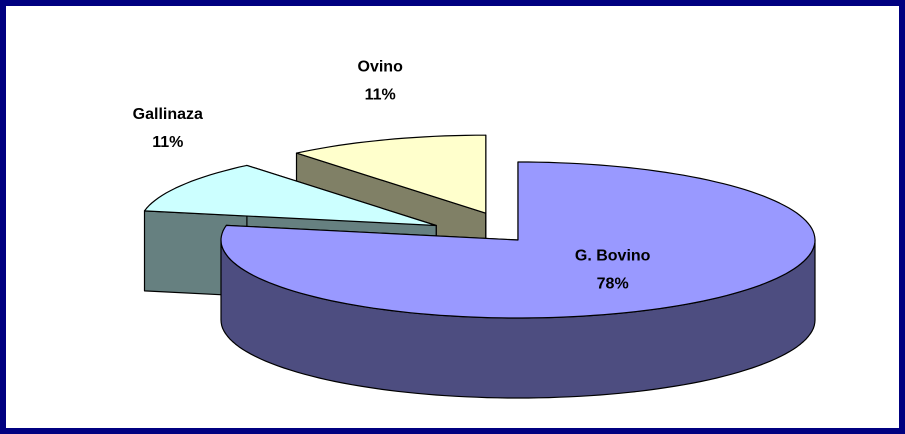 This screenshot has width=905, height=434. I want to click on slice-label: G. Bovino, so click(613, 255).